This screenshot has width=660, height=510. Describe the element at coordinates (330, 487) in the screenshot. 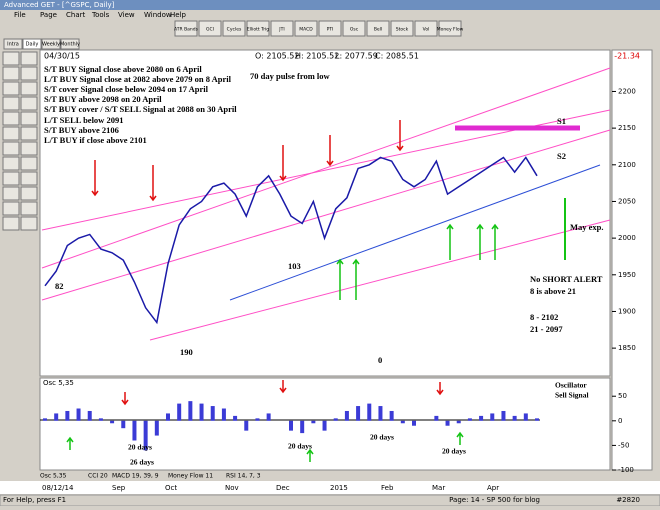

I see `time-axis` at that location.